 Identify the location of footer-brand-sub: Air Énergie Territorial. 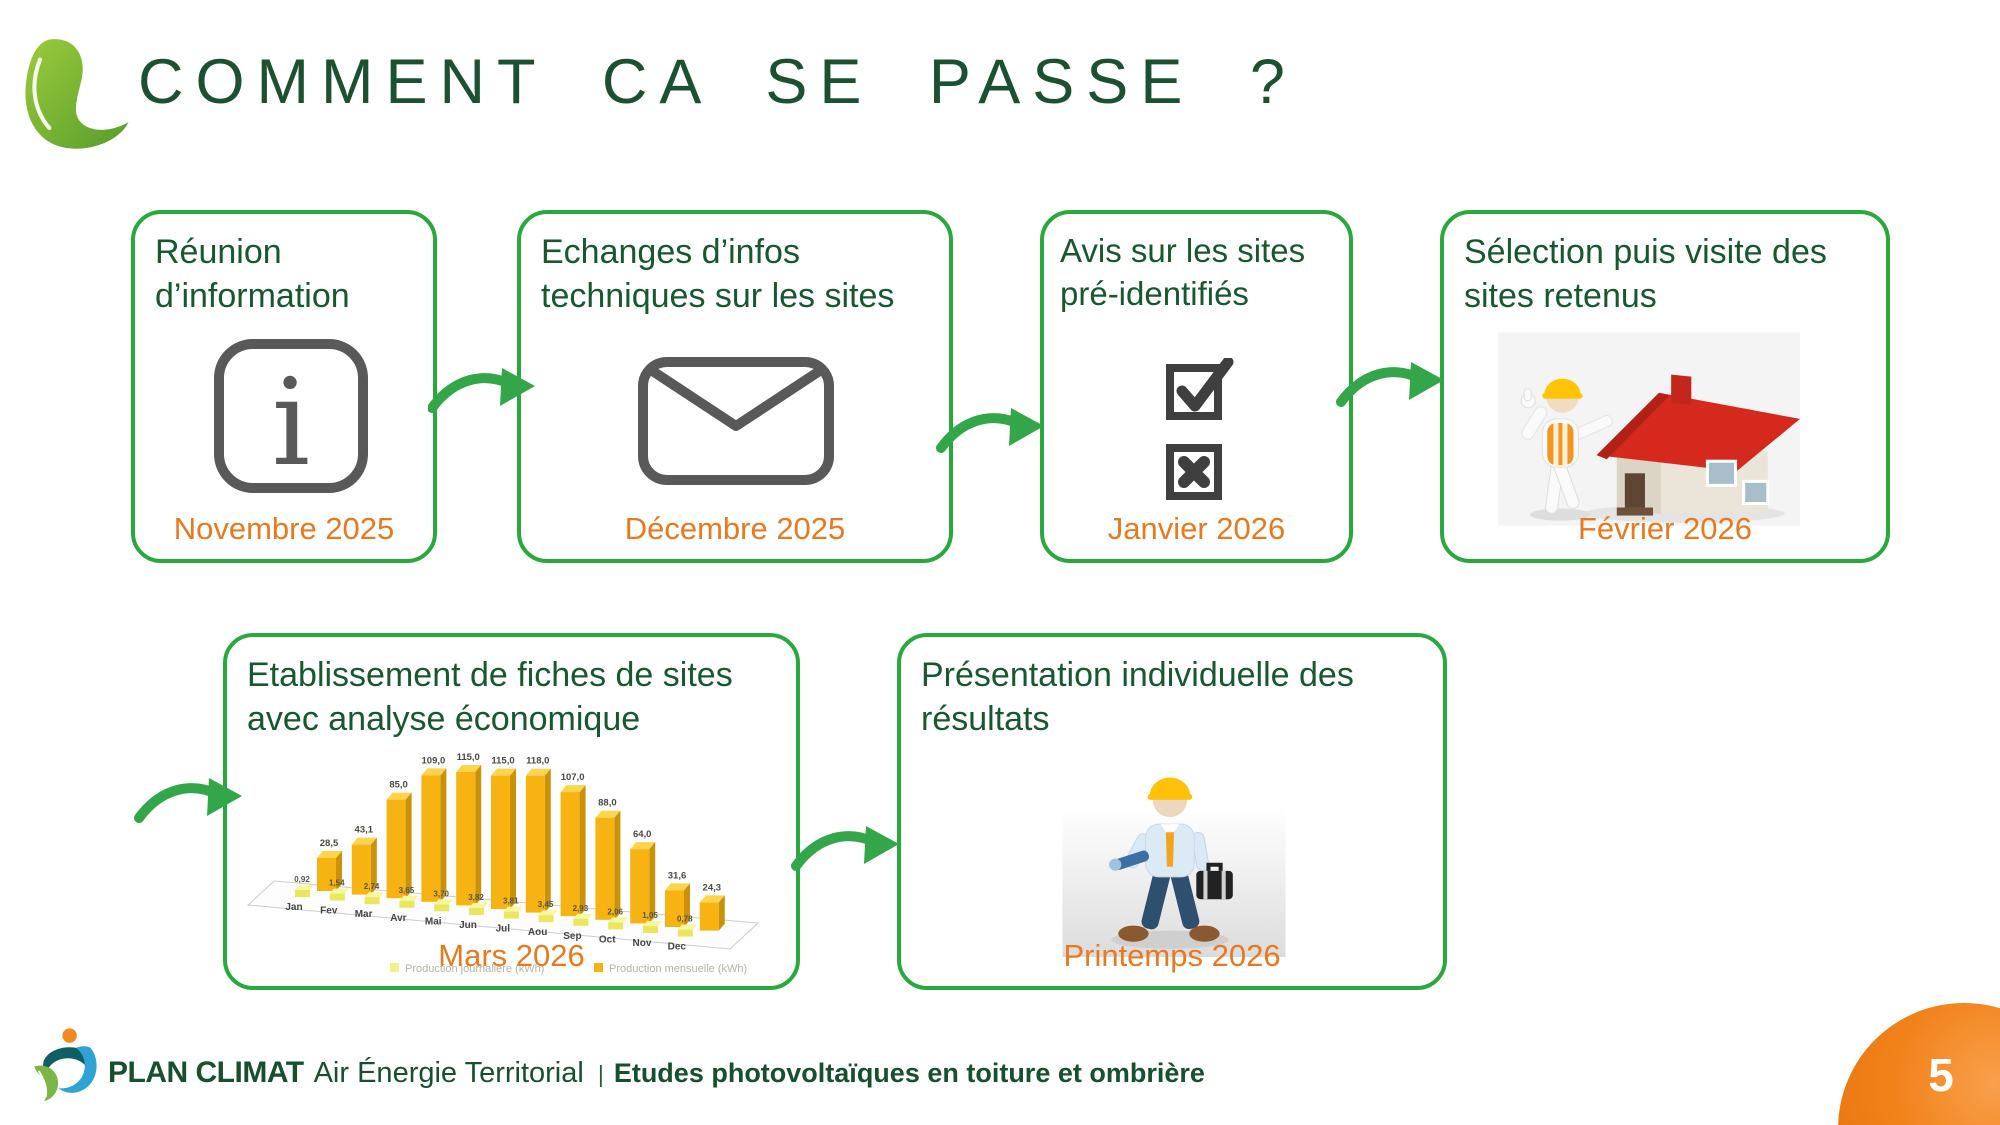
(448, 1073).